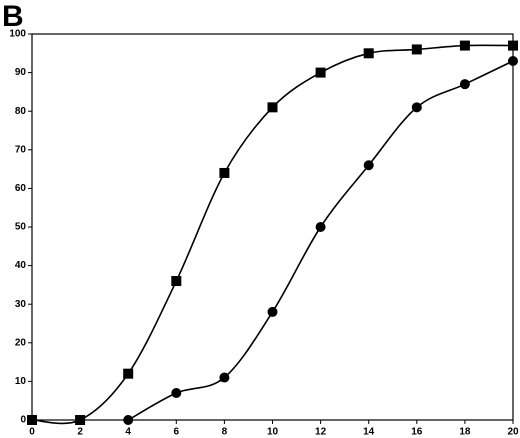  What do you see at coordinates (273, 432) in the screenshot?
I see `x-tick-label: 10` at bounding box center [273, 432].